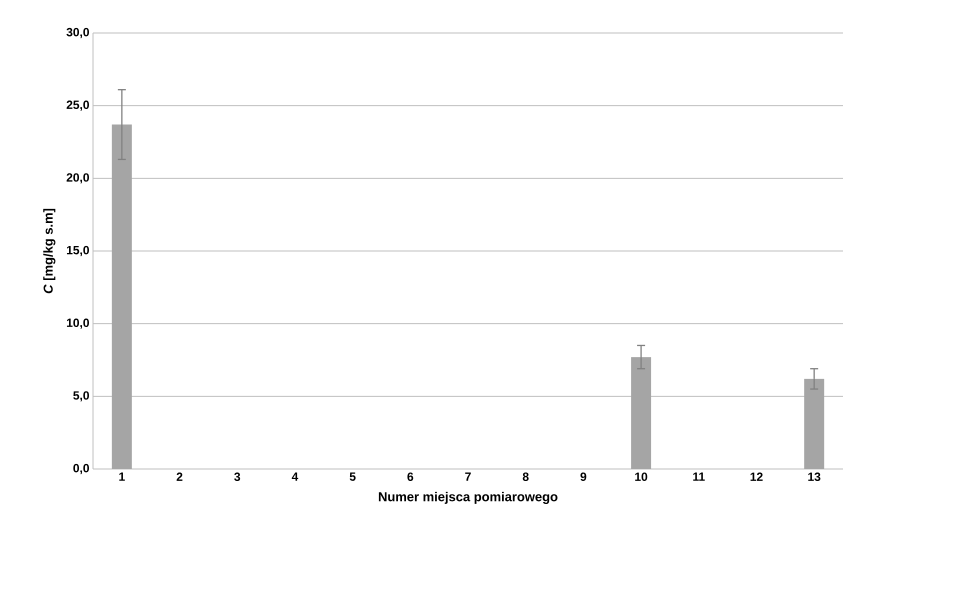 This screenshot has width=961, height=600. Describe the element at coordinates (814, 476) in the screenshot. I see `x-tick-label: 13` at that location.